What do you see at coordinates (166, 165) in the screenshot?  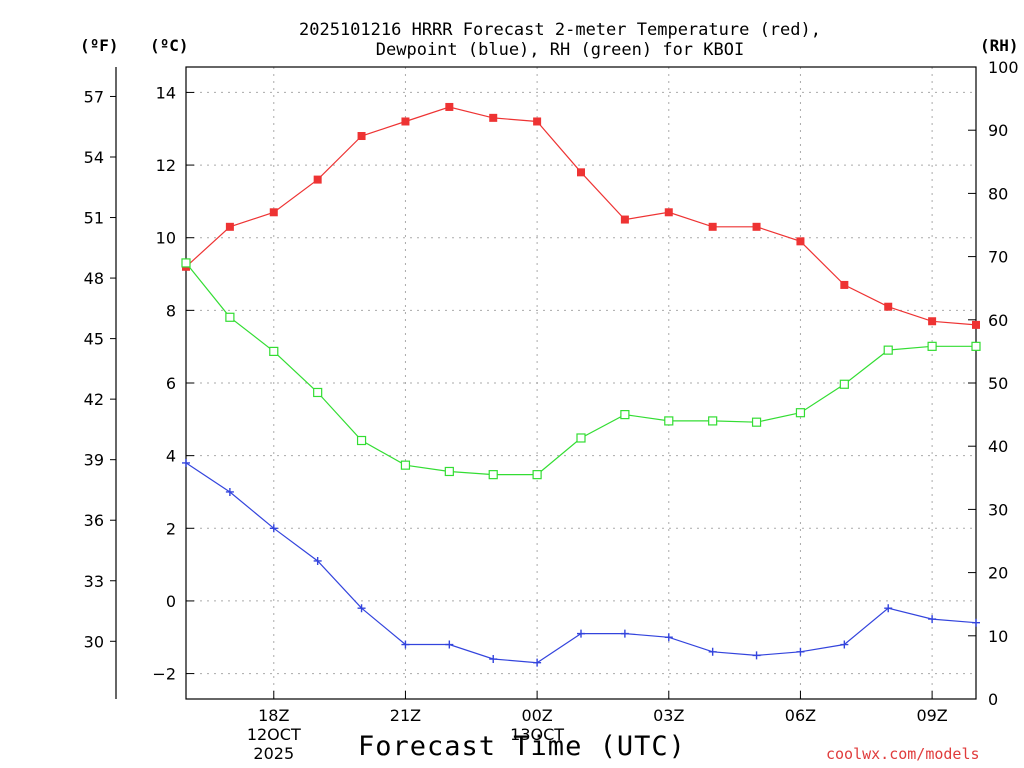 I see `y-tick-label-c: 12` at bounding box center [166, 165].